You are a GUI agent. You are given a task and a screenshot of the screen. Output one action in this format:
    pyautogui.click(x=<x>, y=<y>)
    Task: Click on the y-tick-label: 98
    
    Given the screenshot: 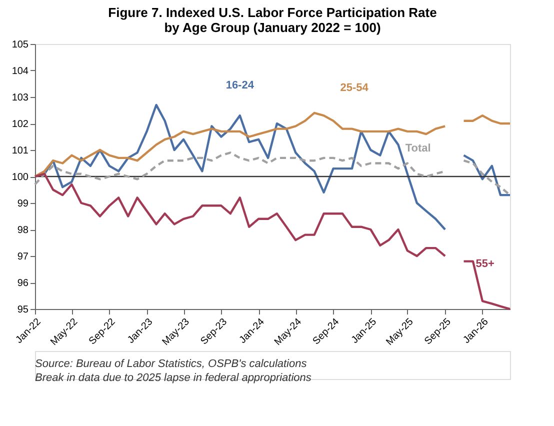 What is the action you would take?
    pyautogui.click(x=23, y=230)
    